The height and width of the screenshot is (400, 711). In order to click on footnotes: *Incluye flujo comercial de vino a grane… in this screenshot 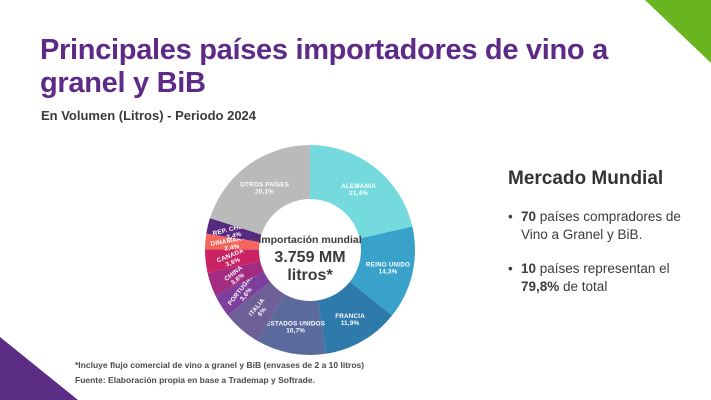, I will do `click(219, 373)`.